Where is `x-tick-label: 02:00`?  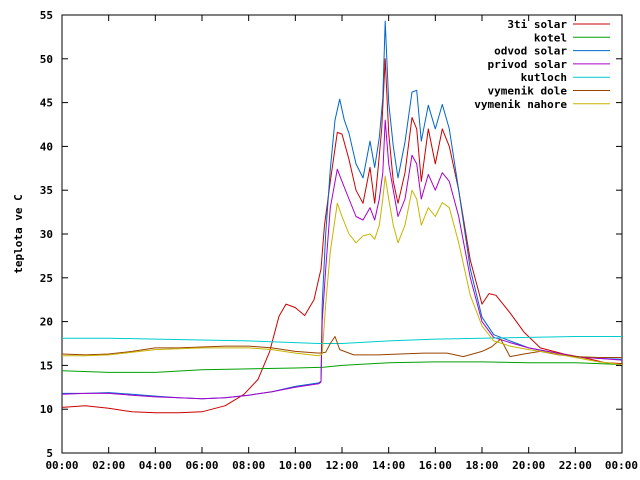
x-tick-label: 02:00 is located at coordinates (108, 465).